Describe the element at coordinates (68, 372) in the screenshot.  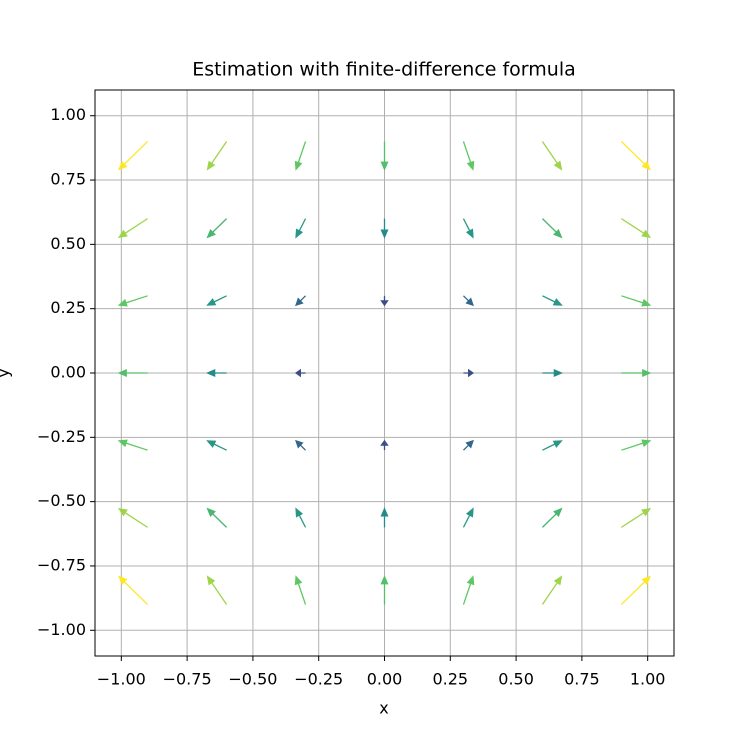
I see `y-tick-label: 0.00` at that location.